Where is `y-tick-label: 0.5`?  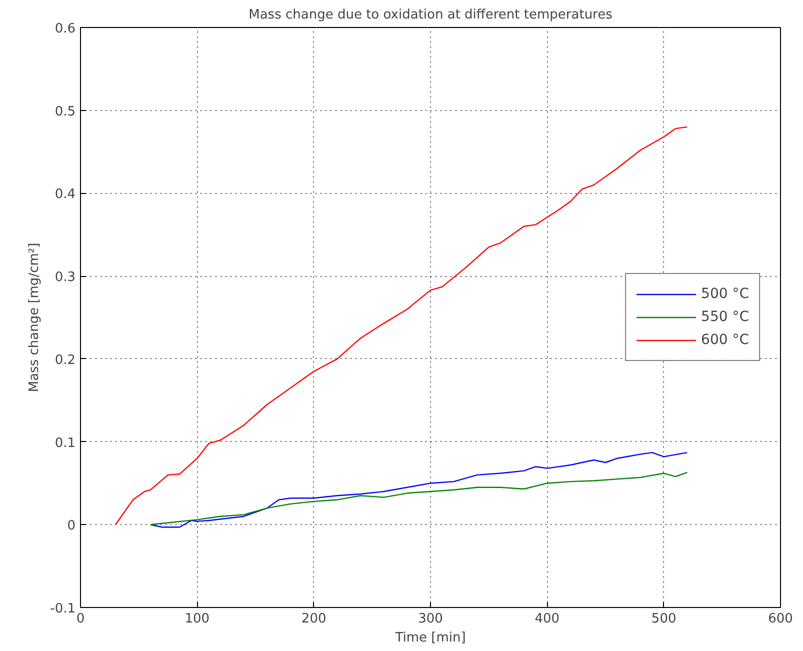
y-tick-label: 0.5 is located at coordinates (65, 112).